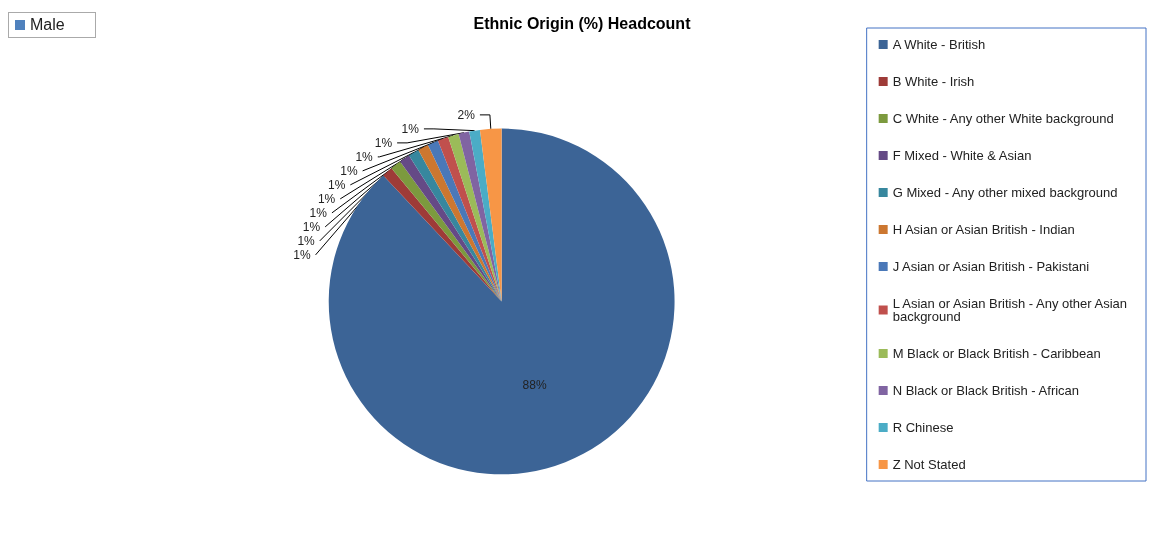 Image resolution: width=1164 pixels, height=540 pixels. Describe the element at coordinates (47, 25) in the screenshot. I see `text: Male` at that location.